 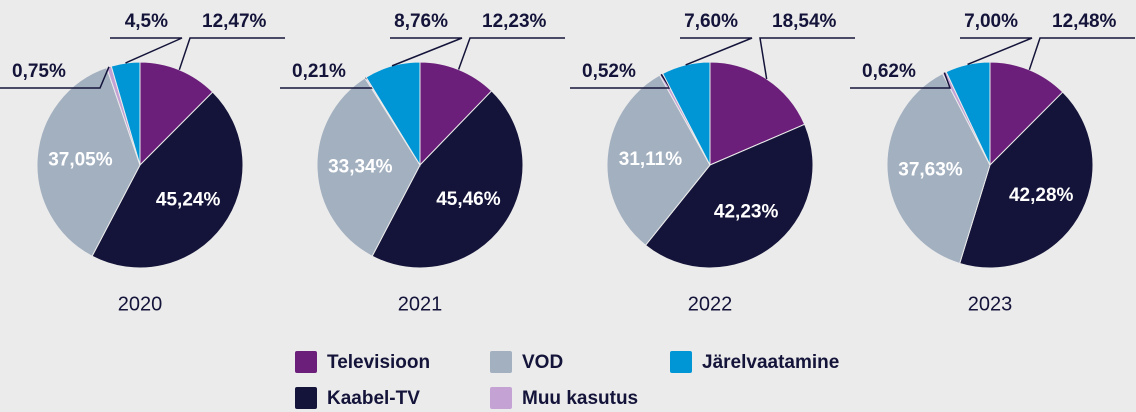 What do you see at coordinates (746, 212) in the screenshot?
I see `slice-label: 42,23%` at bounding box center [746, 212].